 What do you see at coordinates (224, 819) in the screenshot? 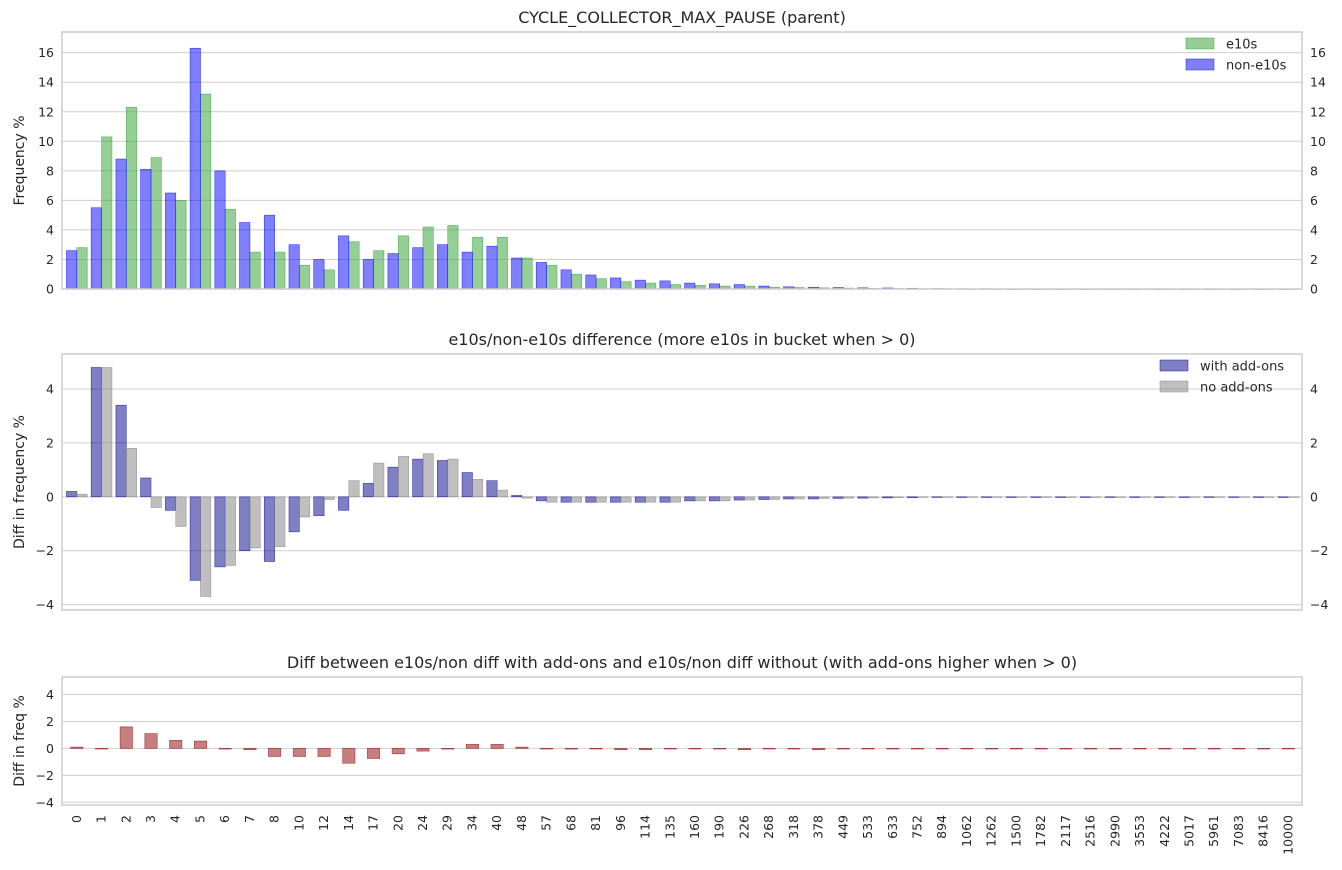
I see `x-tick-label: 6` at bounding box center [224, 819].